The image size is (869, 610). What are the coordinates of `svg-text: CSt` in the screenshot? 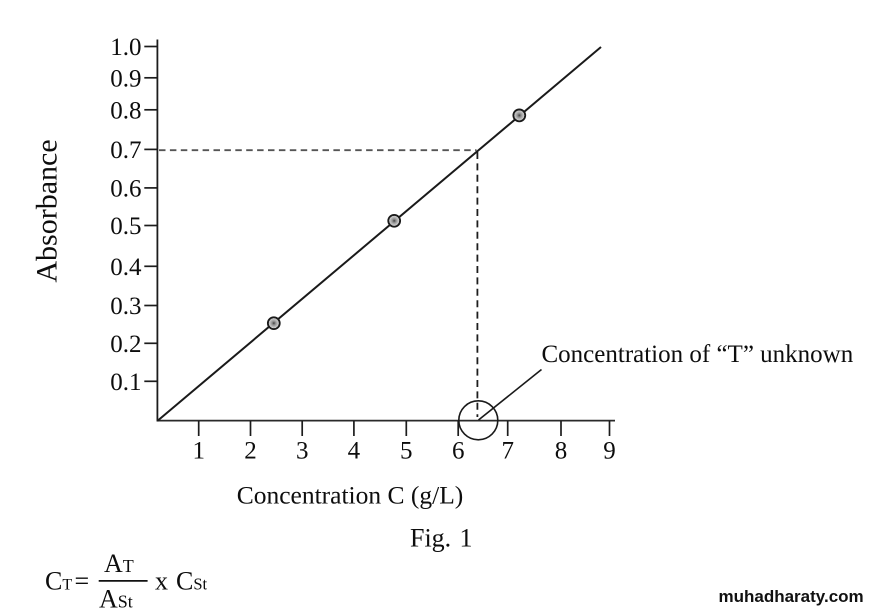 It's located at (192, 581).